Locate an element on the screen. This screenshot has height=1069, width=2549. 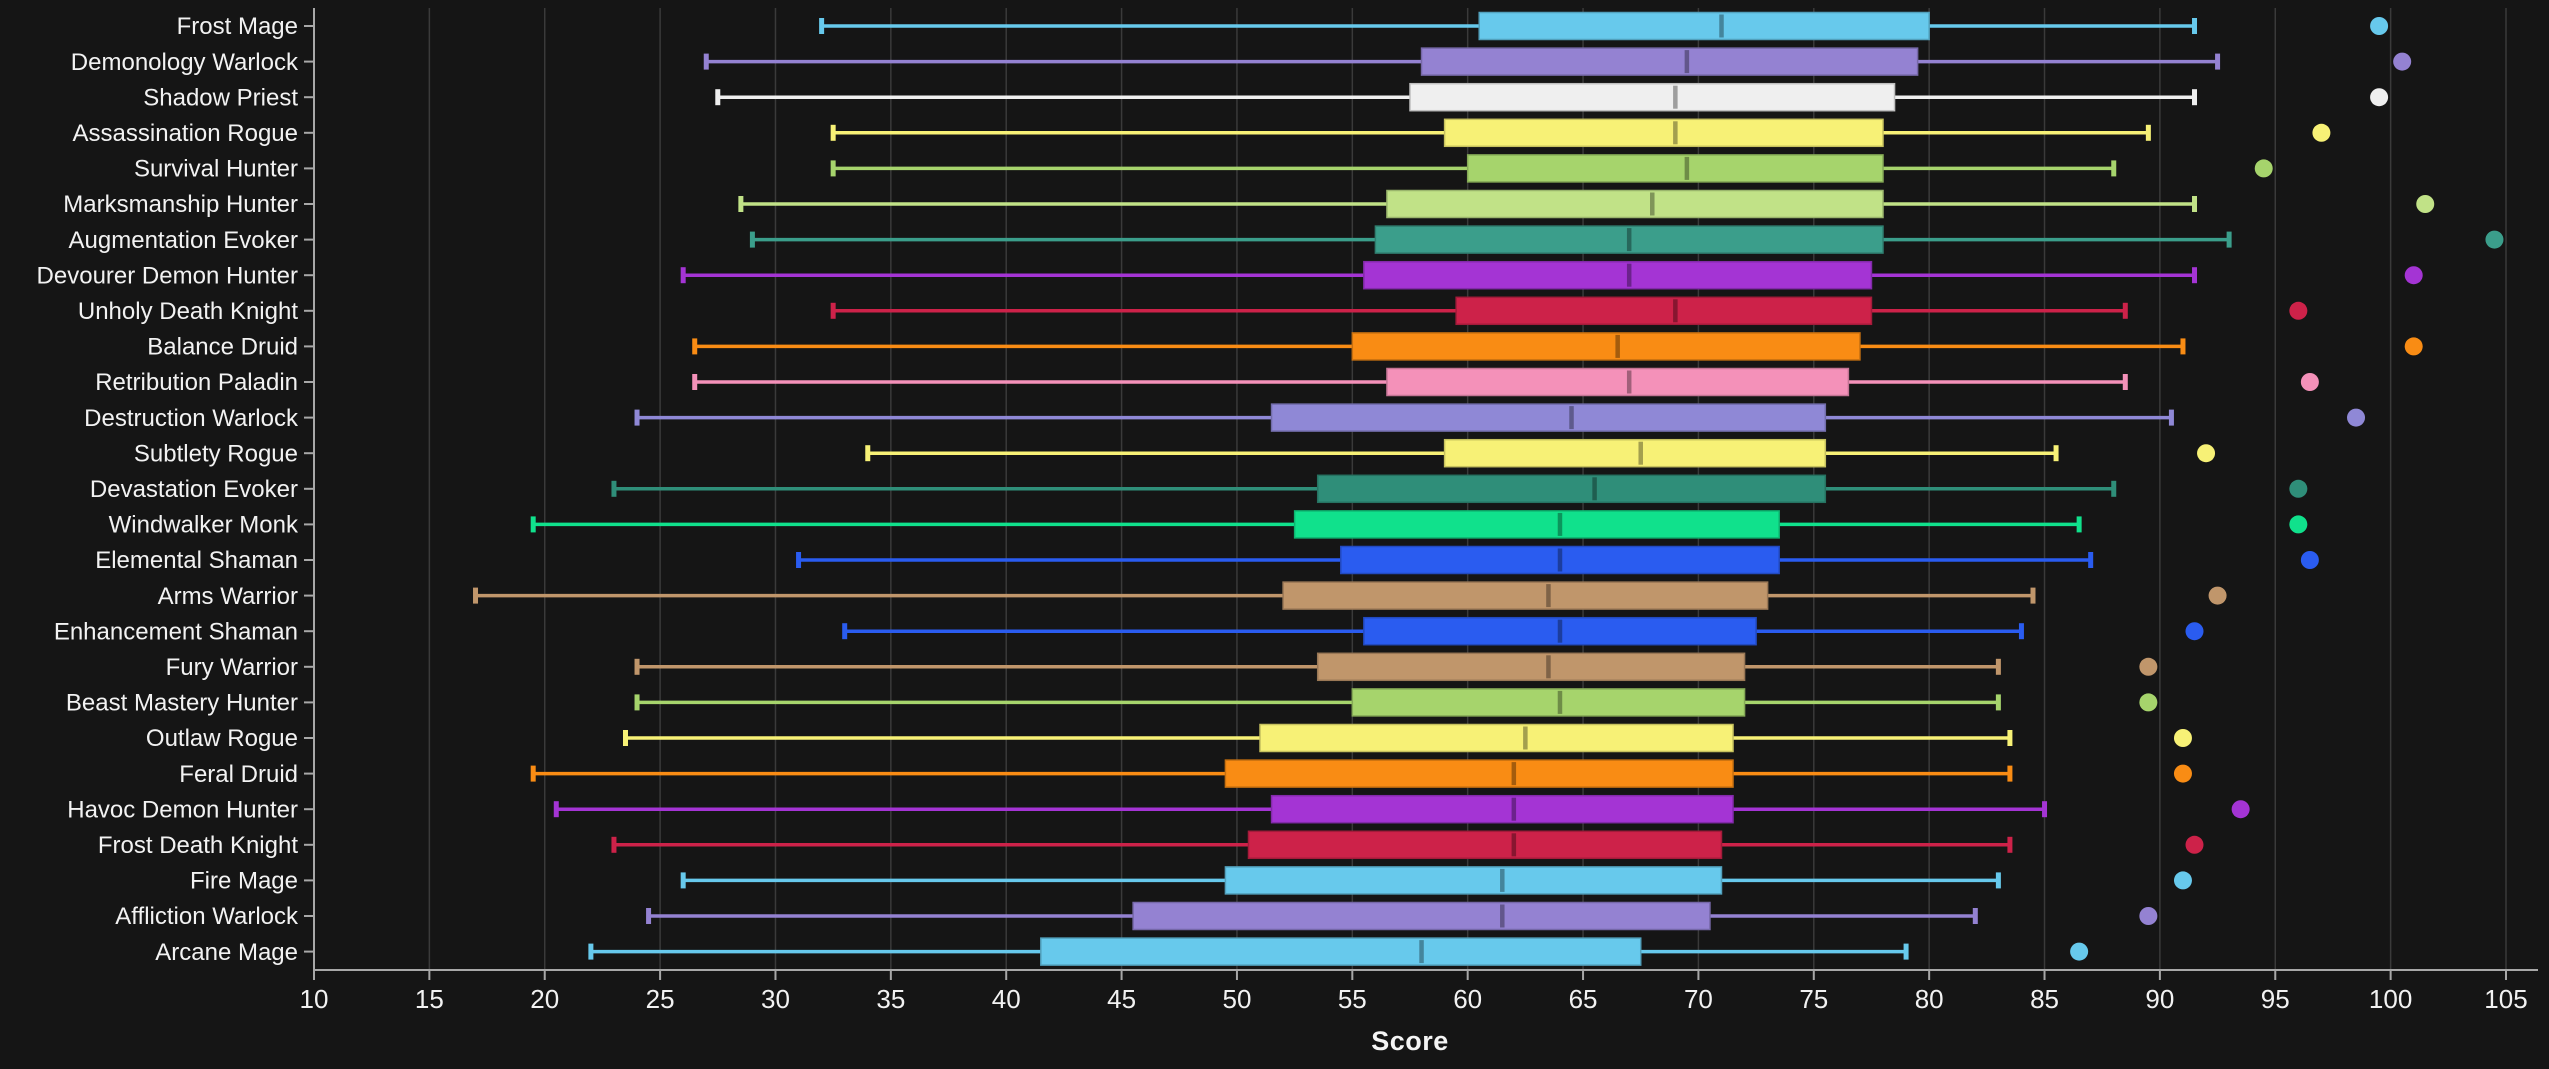
y-axis-label: Subtlety Rogue is located at coordinates (216, 453).